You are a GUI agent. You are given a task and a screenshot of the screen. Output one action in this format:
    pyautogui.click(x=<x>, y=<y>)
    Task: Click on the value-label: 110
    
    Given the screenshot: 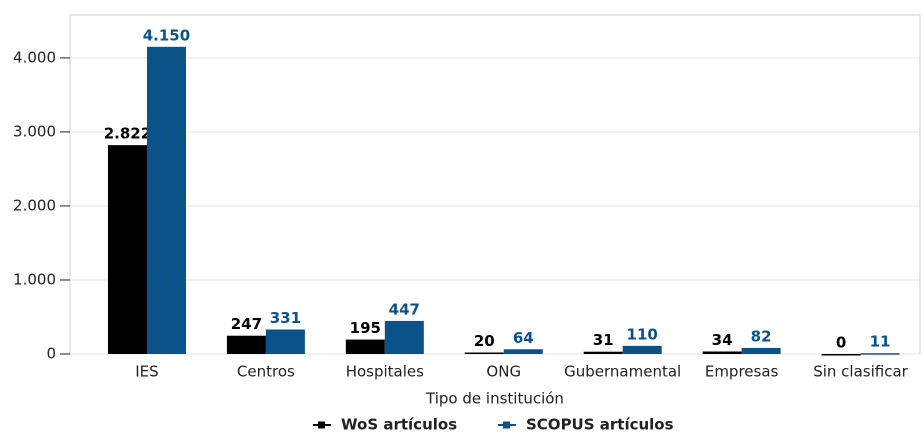 What is the action you would take?
    pyautogui.click(x=642, y=334)
    